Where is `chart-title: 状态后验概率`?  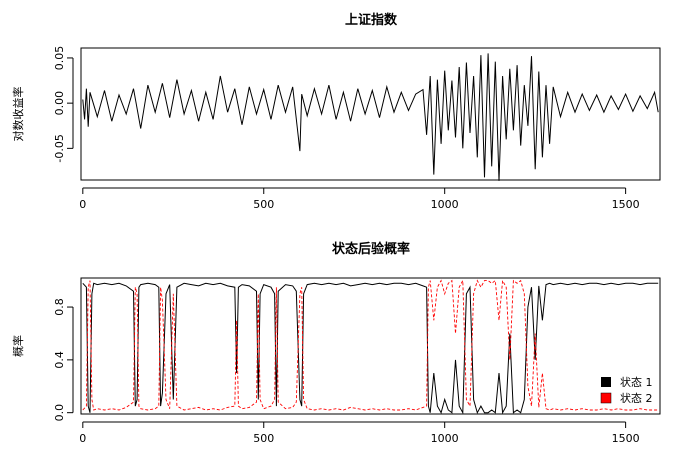
chart-title: 状态后验概率 is located at coordinates (371, 249).